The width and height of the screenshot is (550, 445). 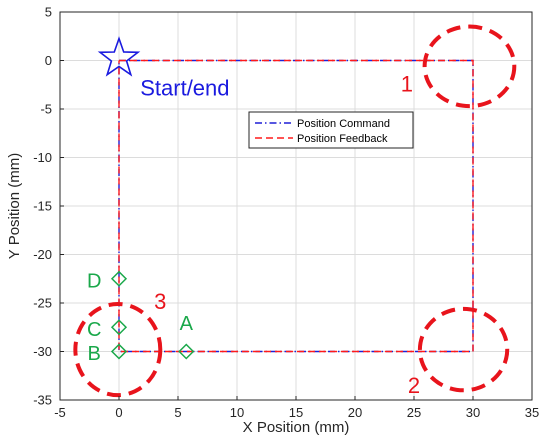 What do you see at coordinates (14, 206) in the screenshot?
I see `y-axis-label: Y Position (mm)` at bounding box center [14, 206].